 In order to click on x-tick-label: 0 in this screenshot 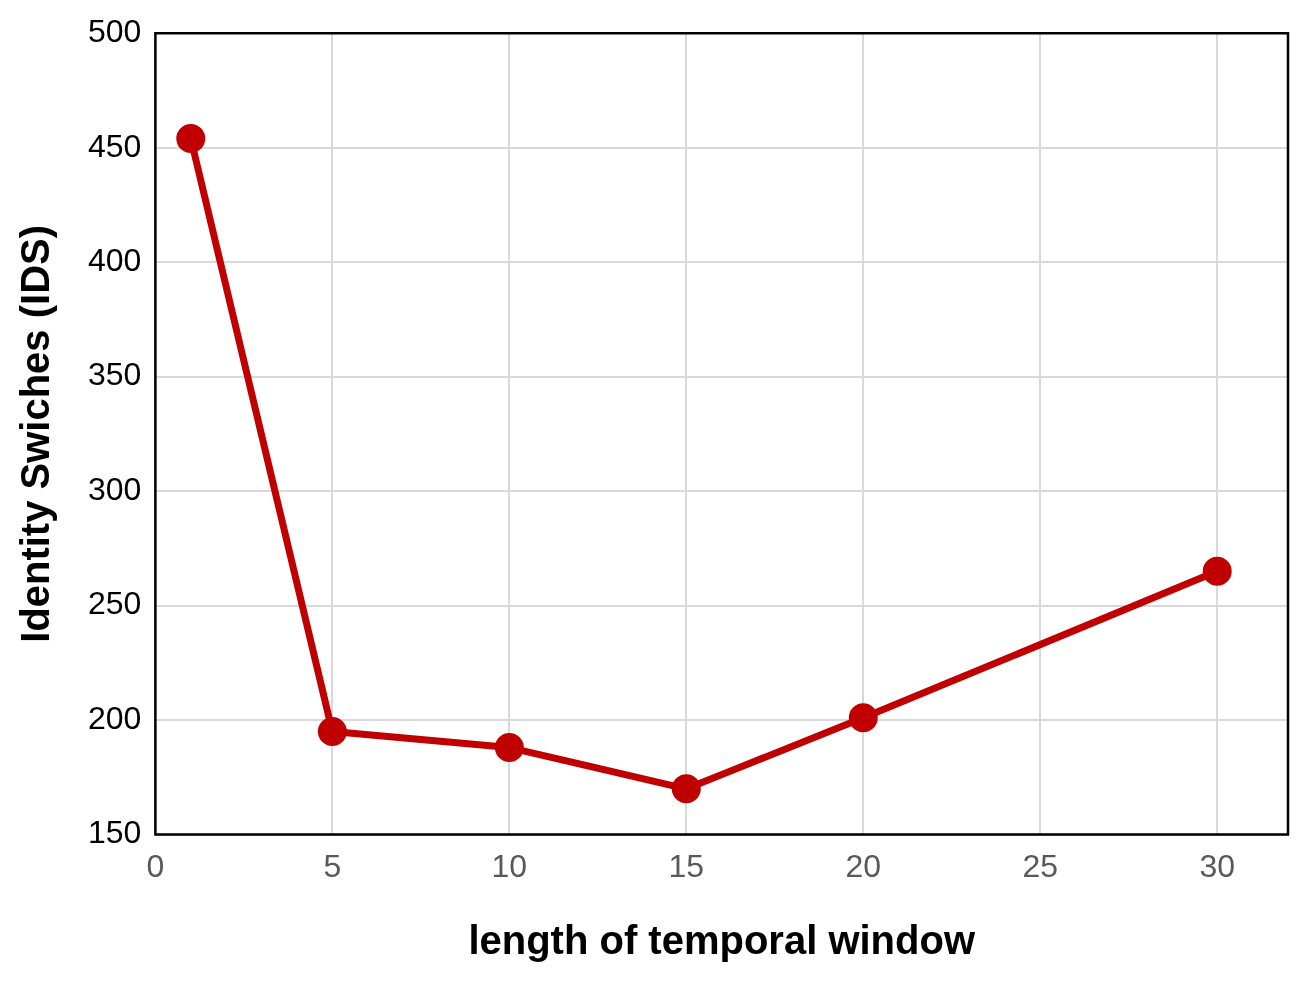, I will do `click(155, 865)`.